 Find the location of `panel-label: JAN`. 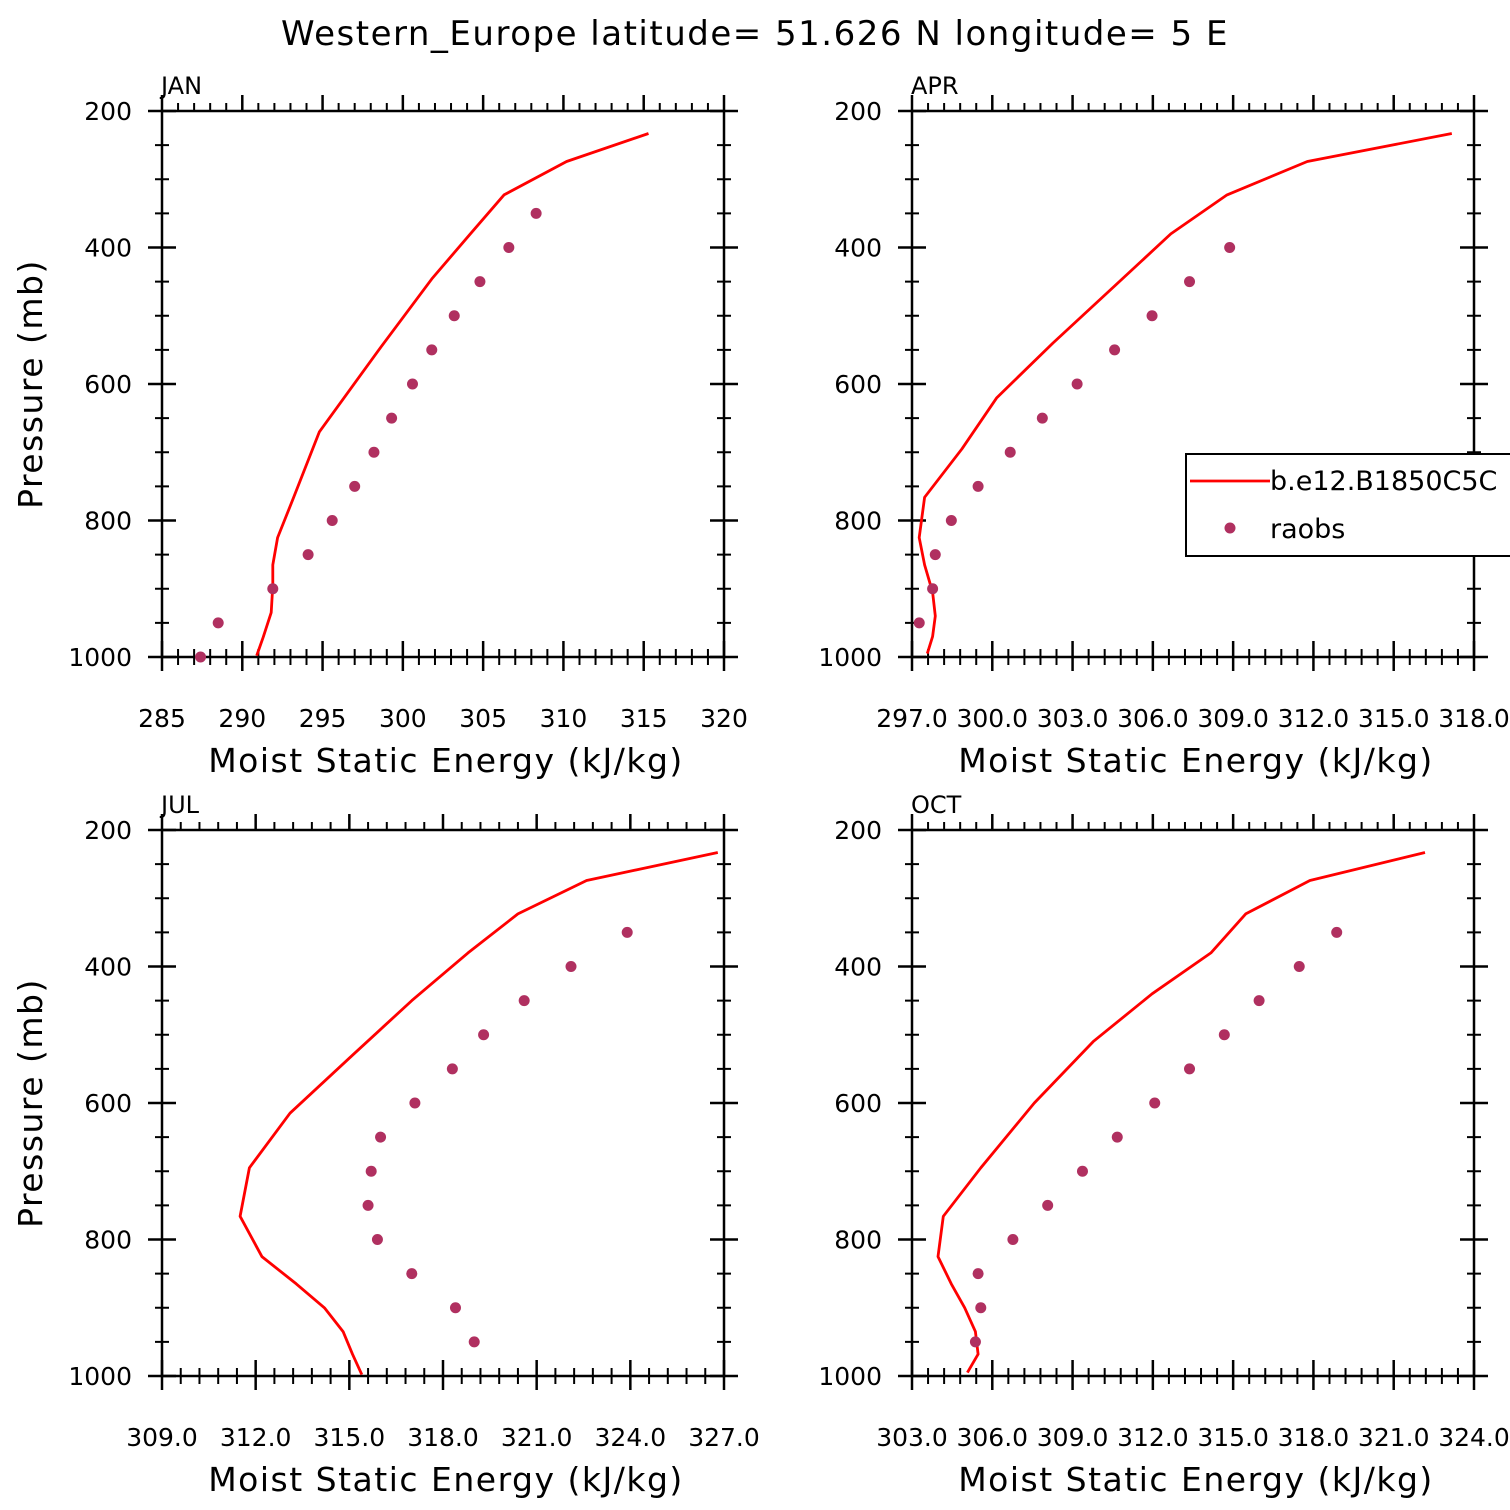

panel-label: JAN is located at coordinates (180, 86).